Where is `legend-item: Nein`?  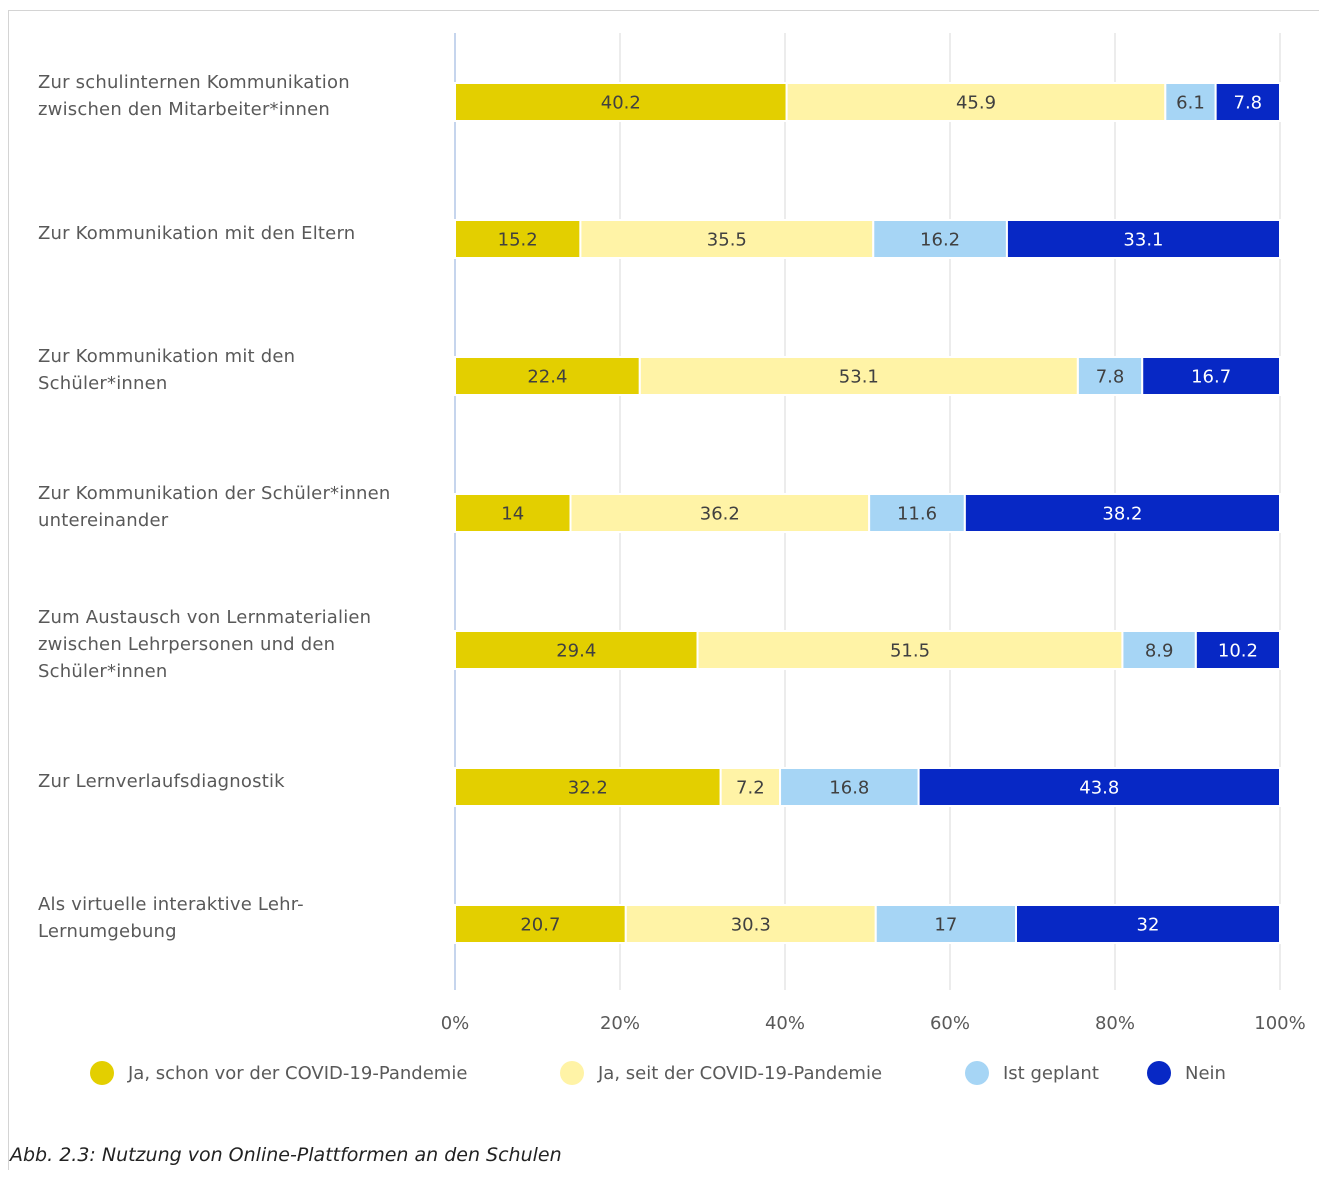 legend-item: Nein is located at coordinates (1186, 1073).